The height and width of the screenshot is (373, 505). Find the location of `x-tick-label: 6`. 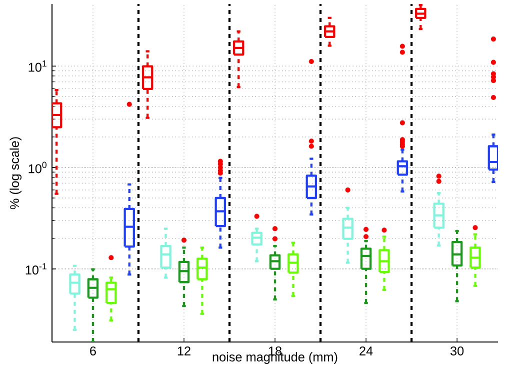

x-tick-label: 6 is located at coordinates (93, 351).